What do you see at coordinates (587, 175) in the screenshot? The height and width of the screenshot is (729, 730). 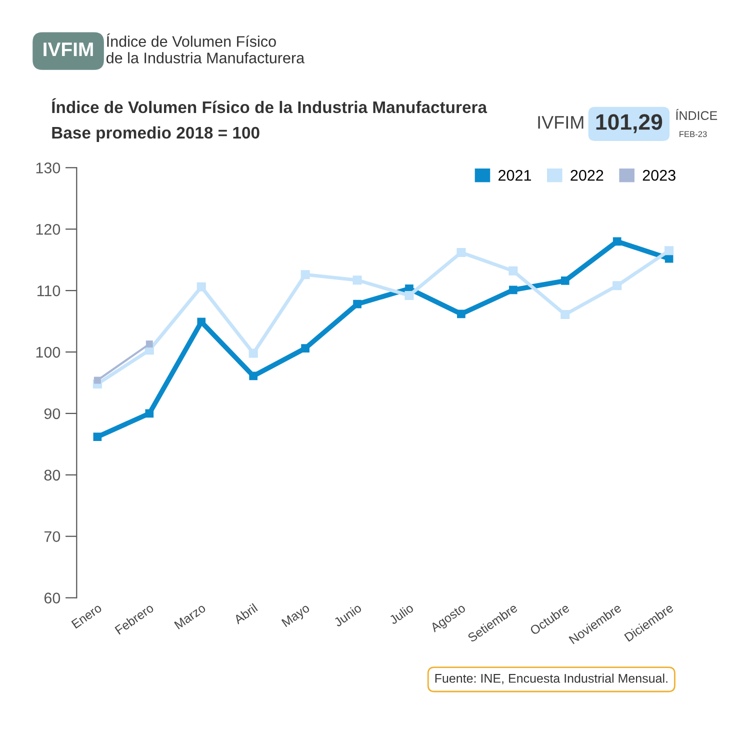 I see `legend-label: 2022` at bounding box center [587, 175].